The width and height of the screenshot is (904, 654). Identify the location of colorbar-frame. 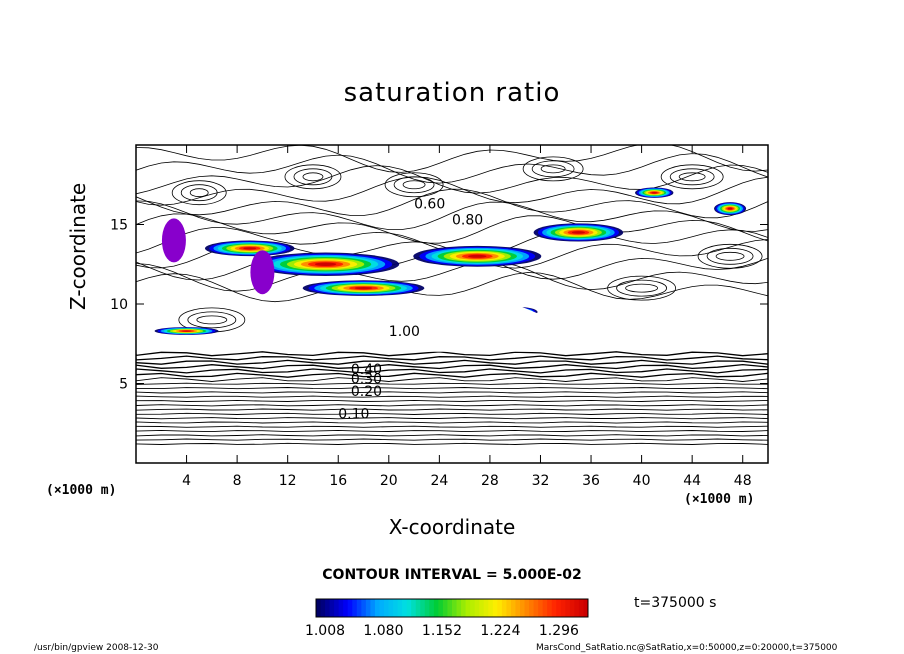
(452, 608).